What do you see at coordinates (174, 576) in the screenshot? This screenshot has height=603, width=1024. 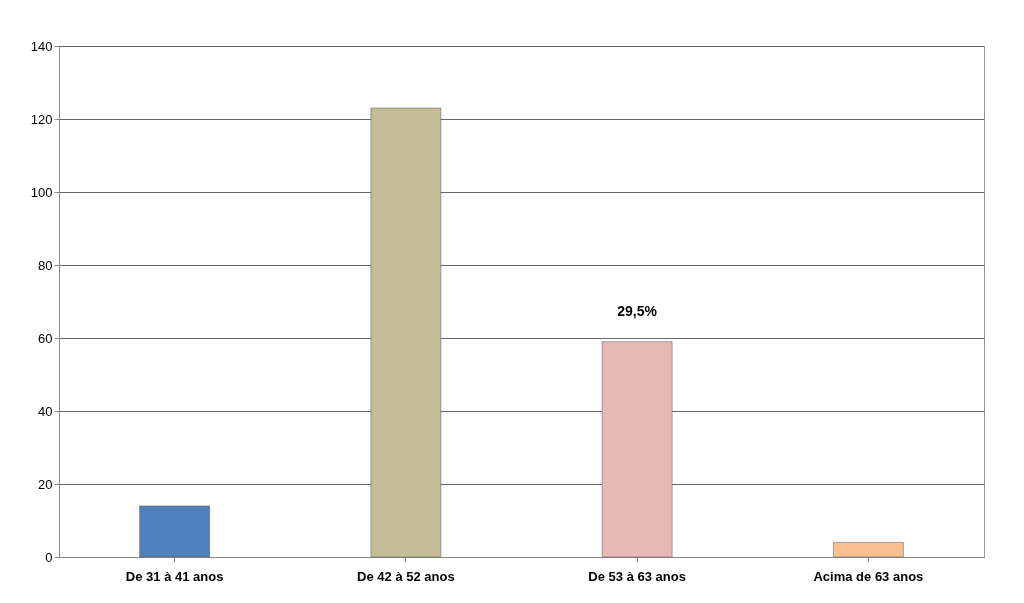 I see `x-tick-label: De 31 à 41 anos` at bounding box center [174, 576].